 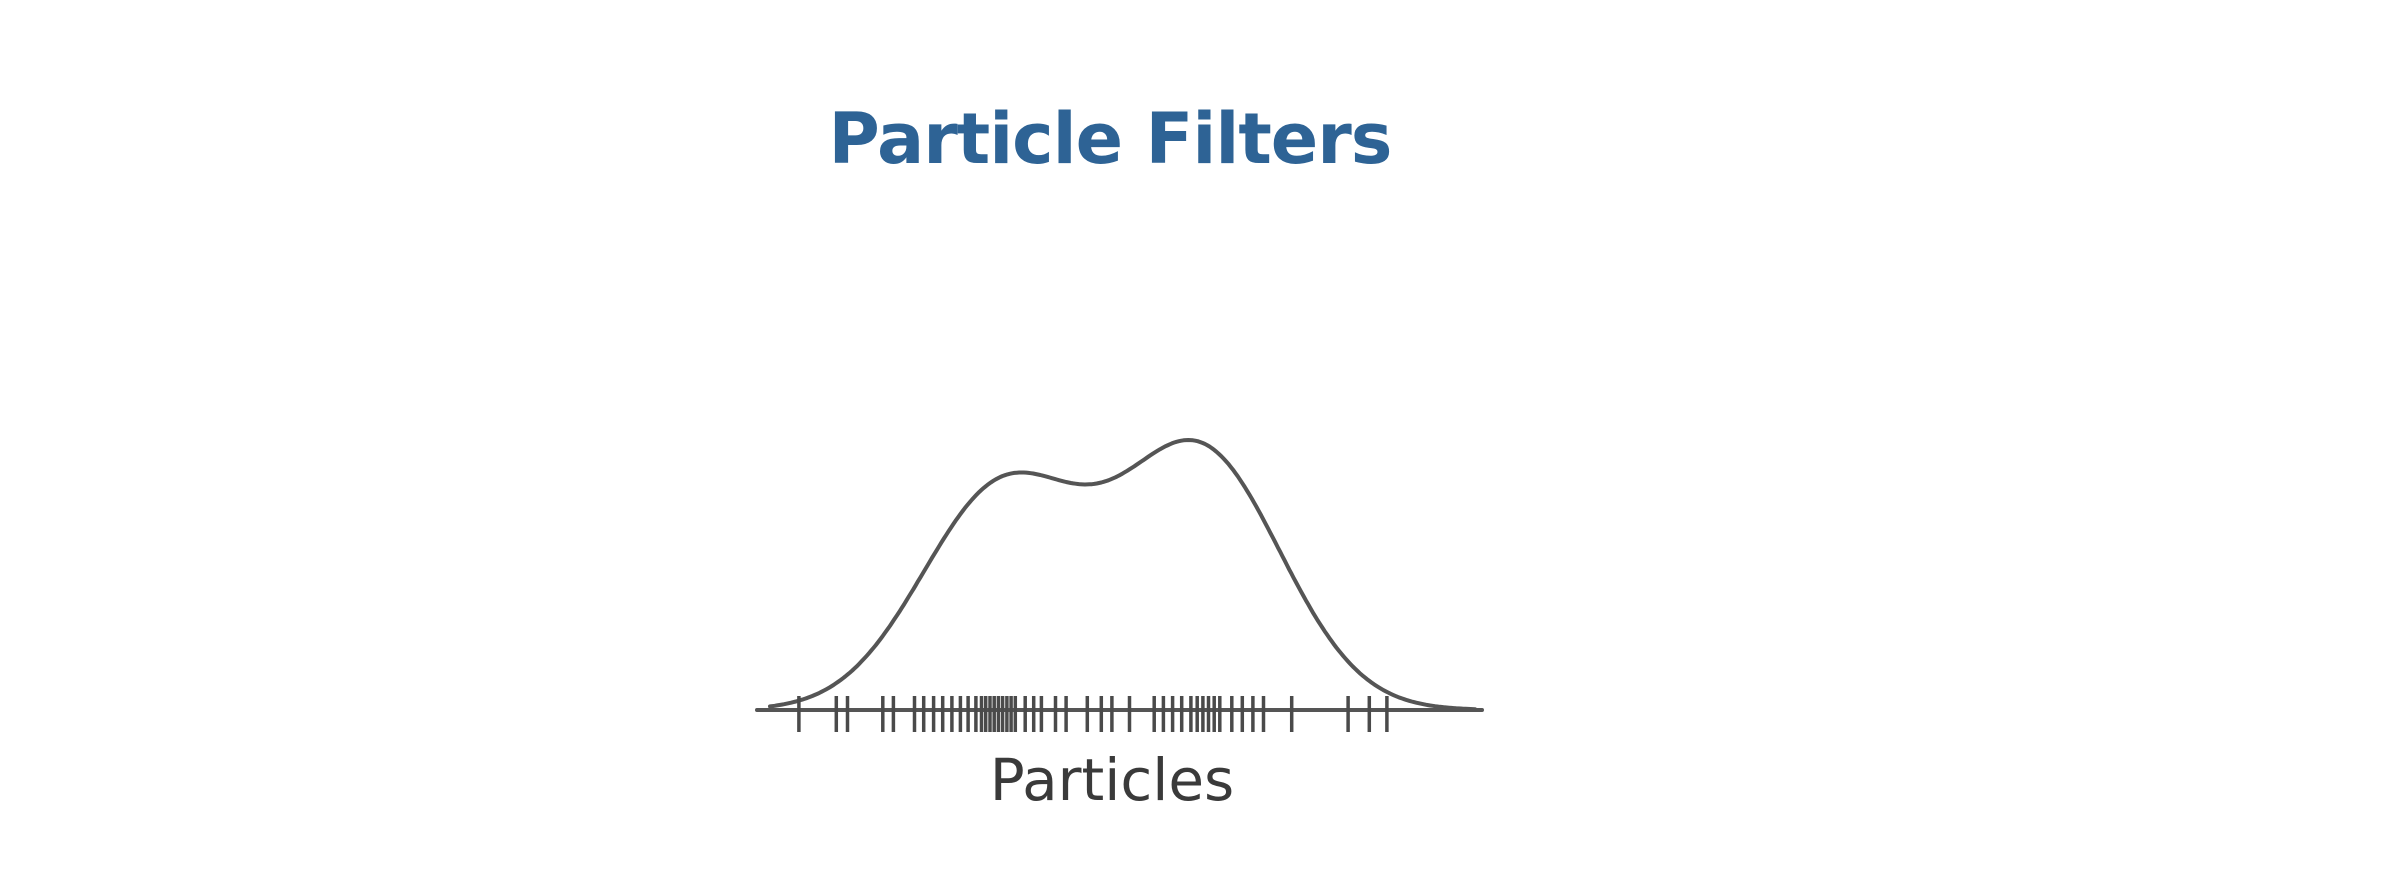 I want to click on particles-label: Particles, so click(x=1112, y=780).